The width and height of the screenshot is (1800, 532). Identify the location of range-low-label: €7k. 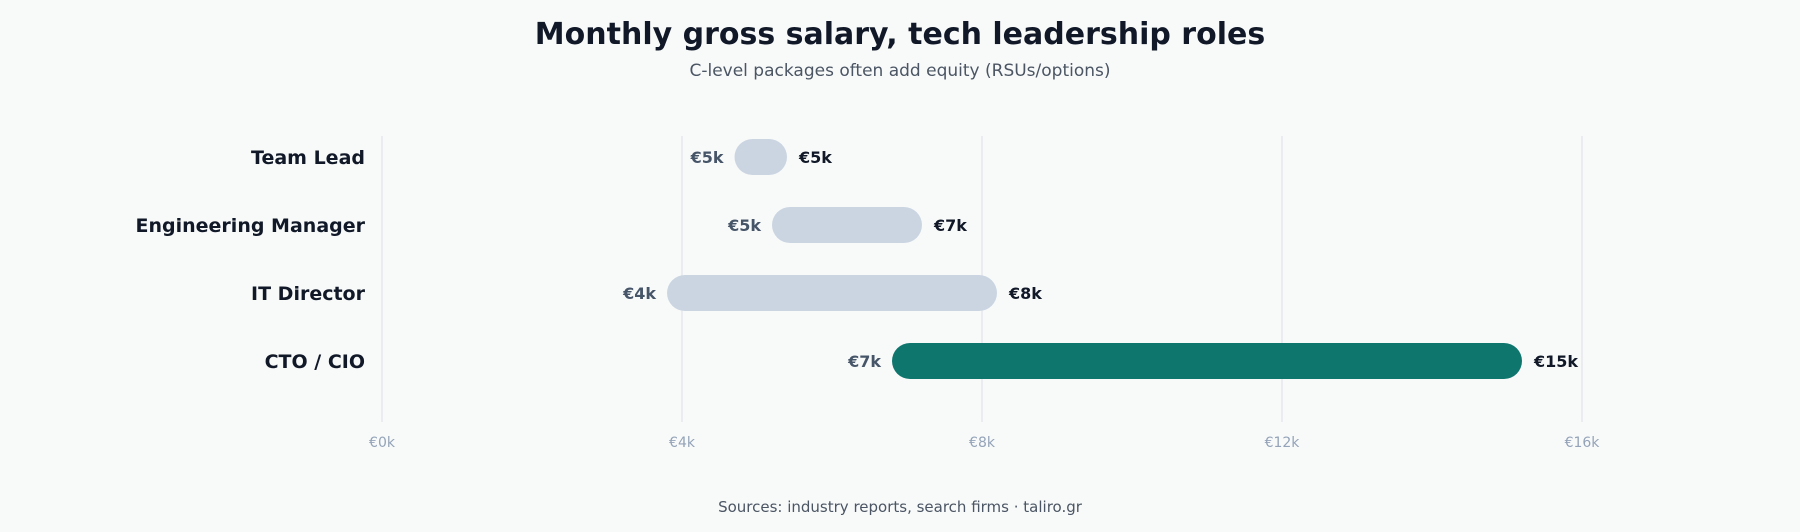
(864, 361).